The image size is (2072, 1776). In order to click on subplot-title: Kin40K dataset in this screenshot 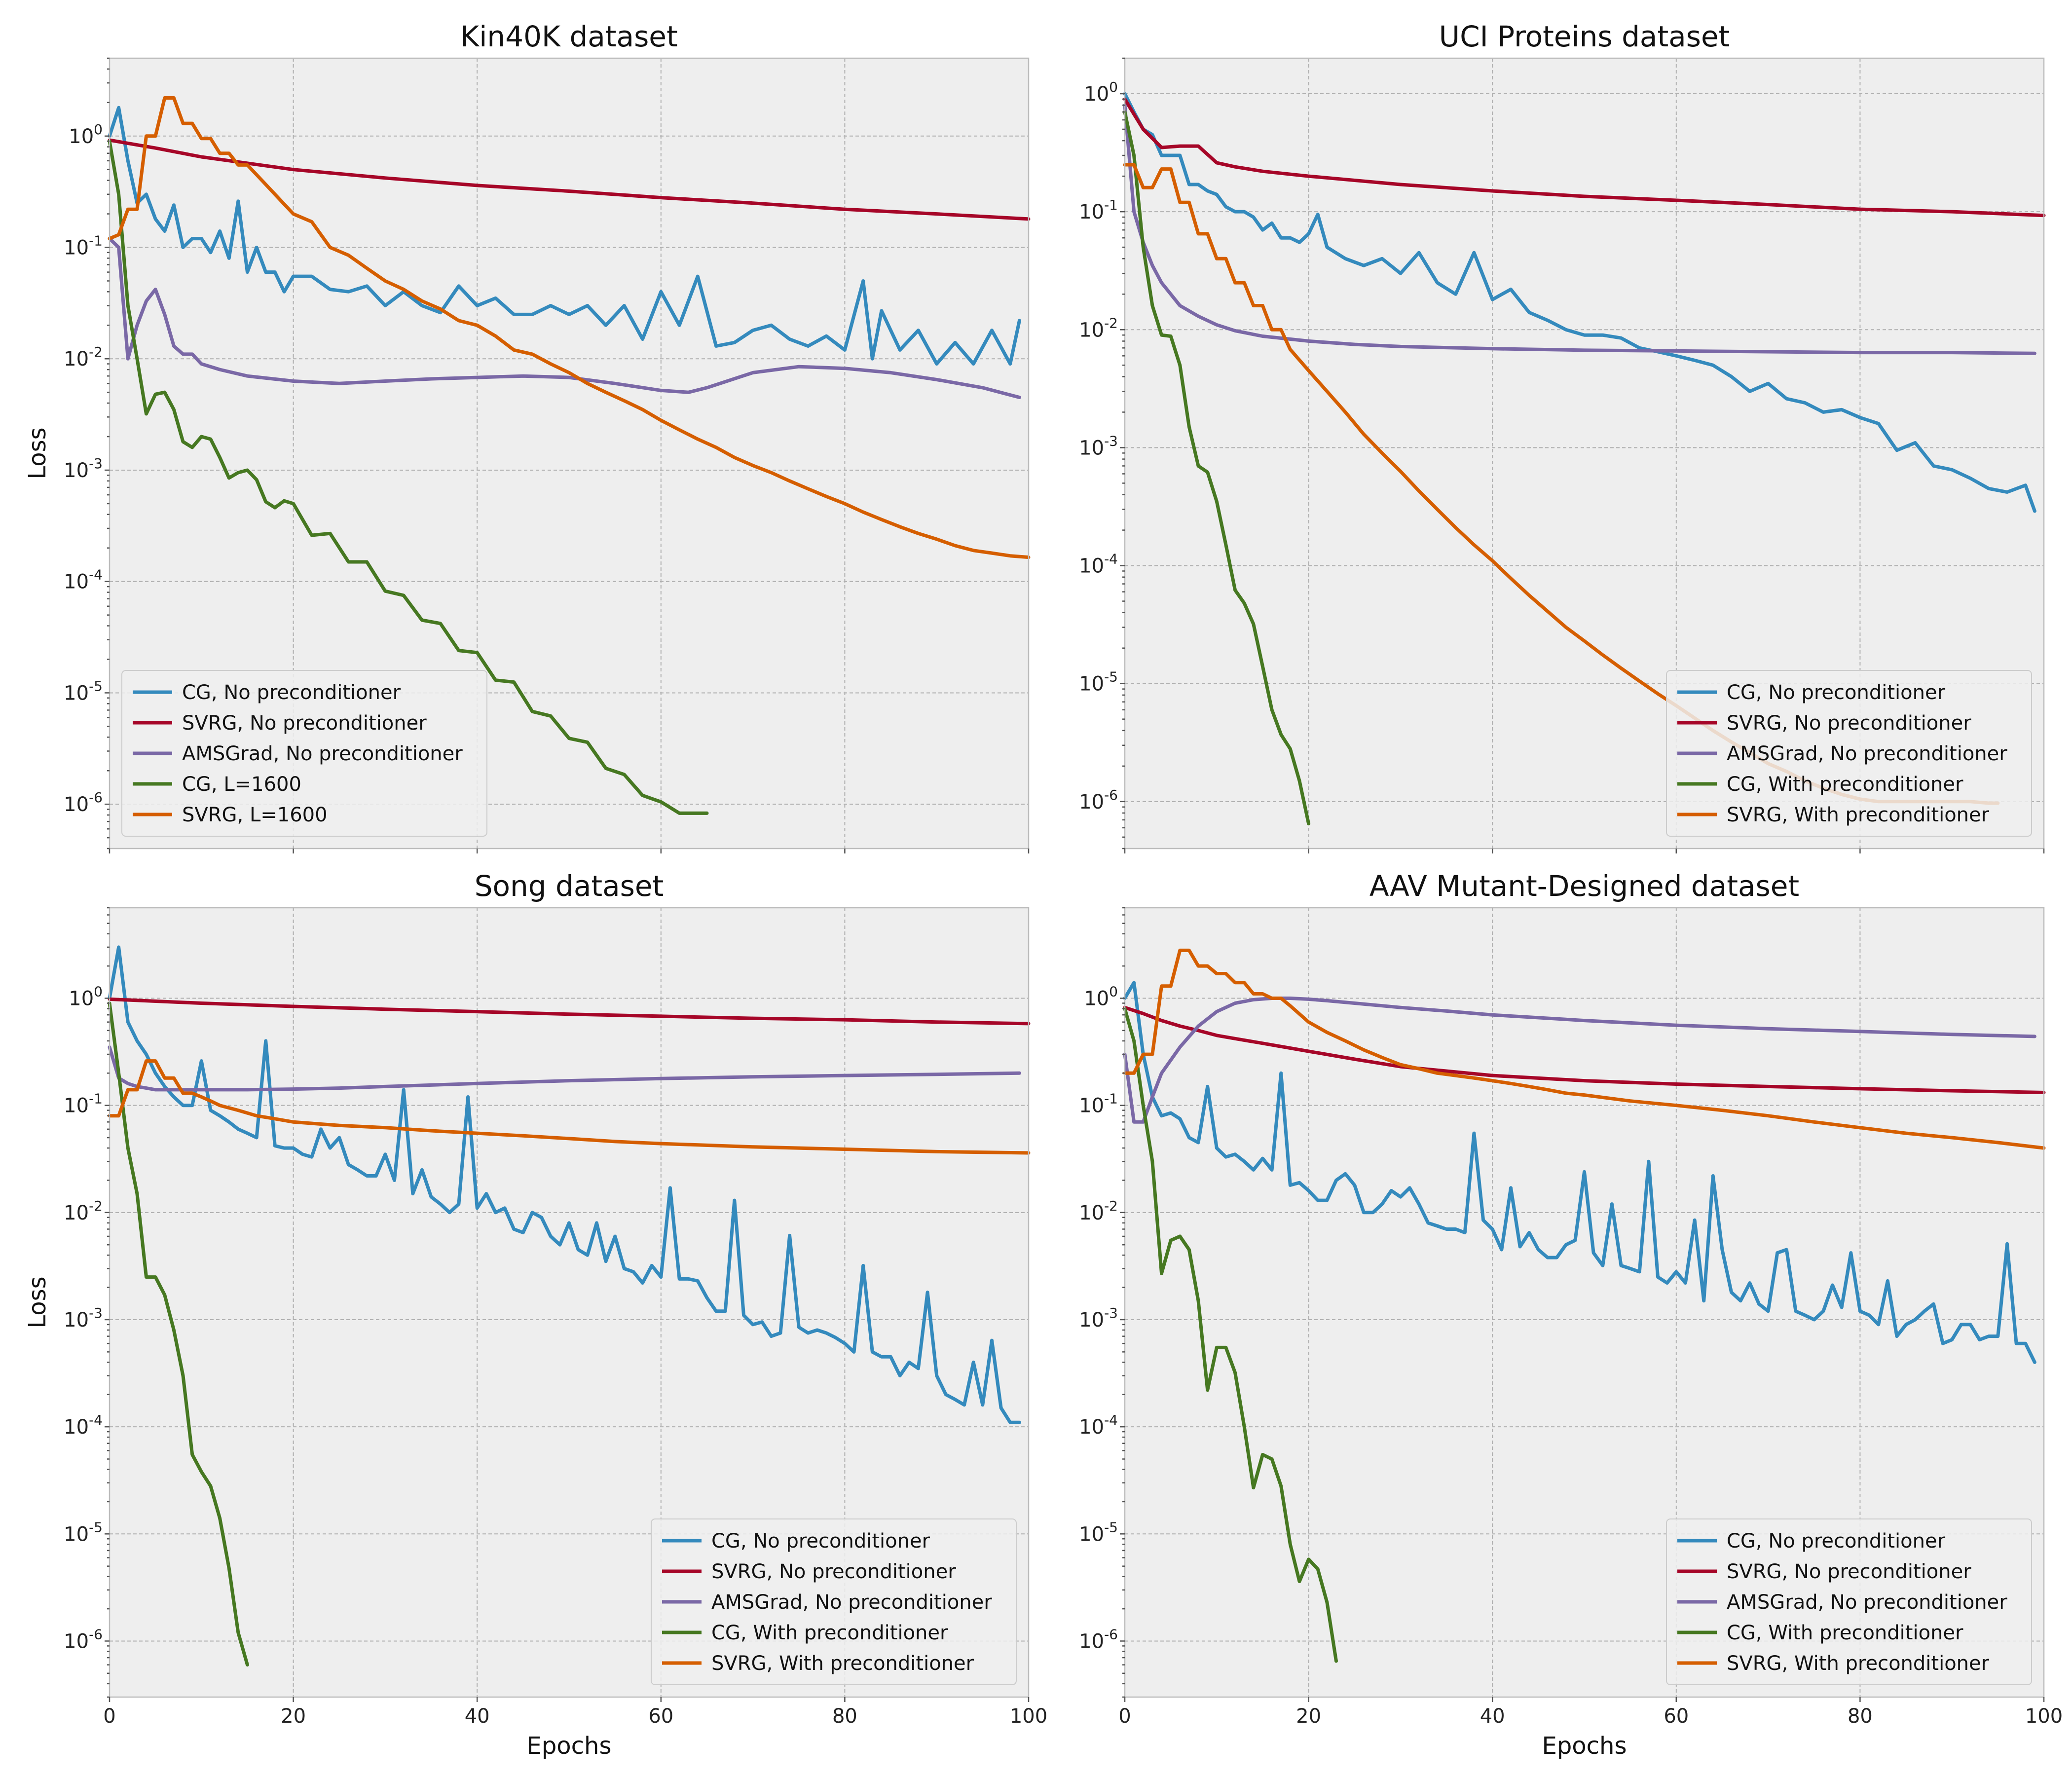, I will do `click(569, 37)`.